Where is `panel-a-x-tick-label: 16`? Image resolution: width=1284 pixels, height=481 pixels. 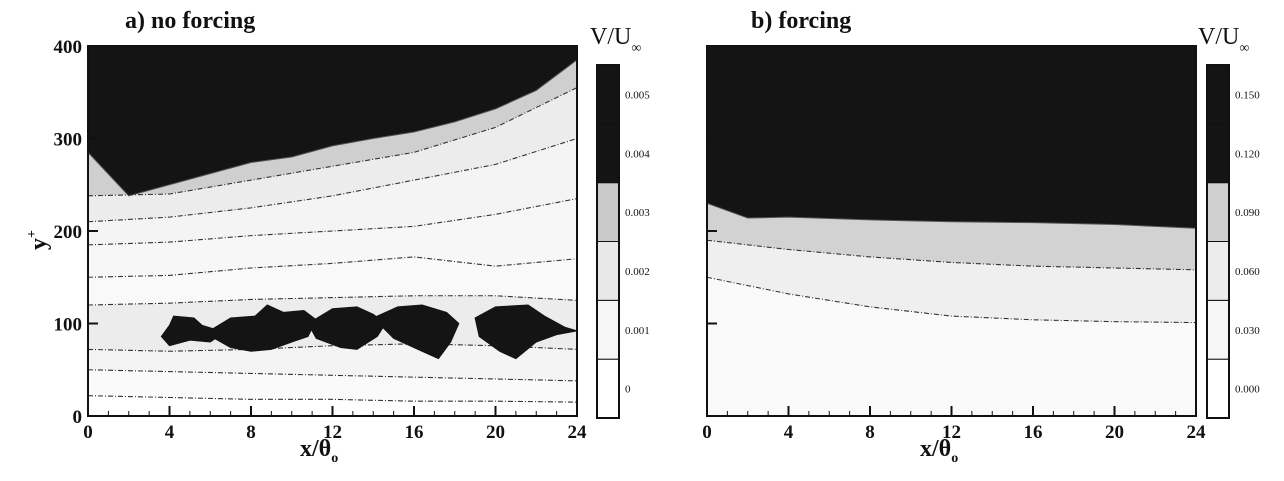 panel-a-x-tick-label: 16 is located at coordinates (414, 432).